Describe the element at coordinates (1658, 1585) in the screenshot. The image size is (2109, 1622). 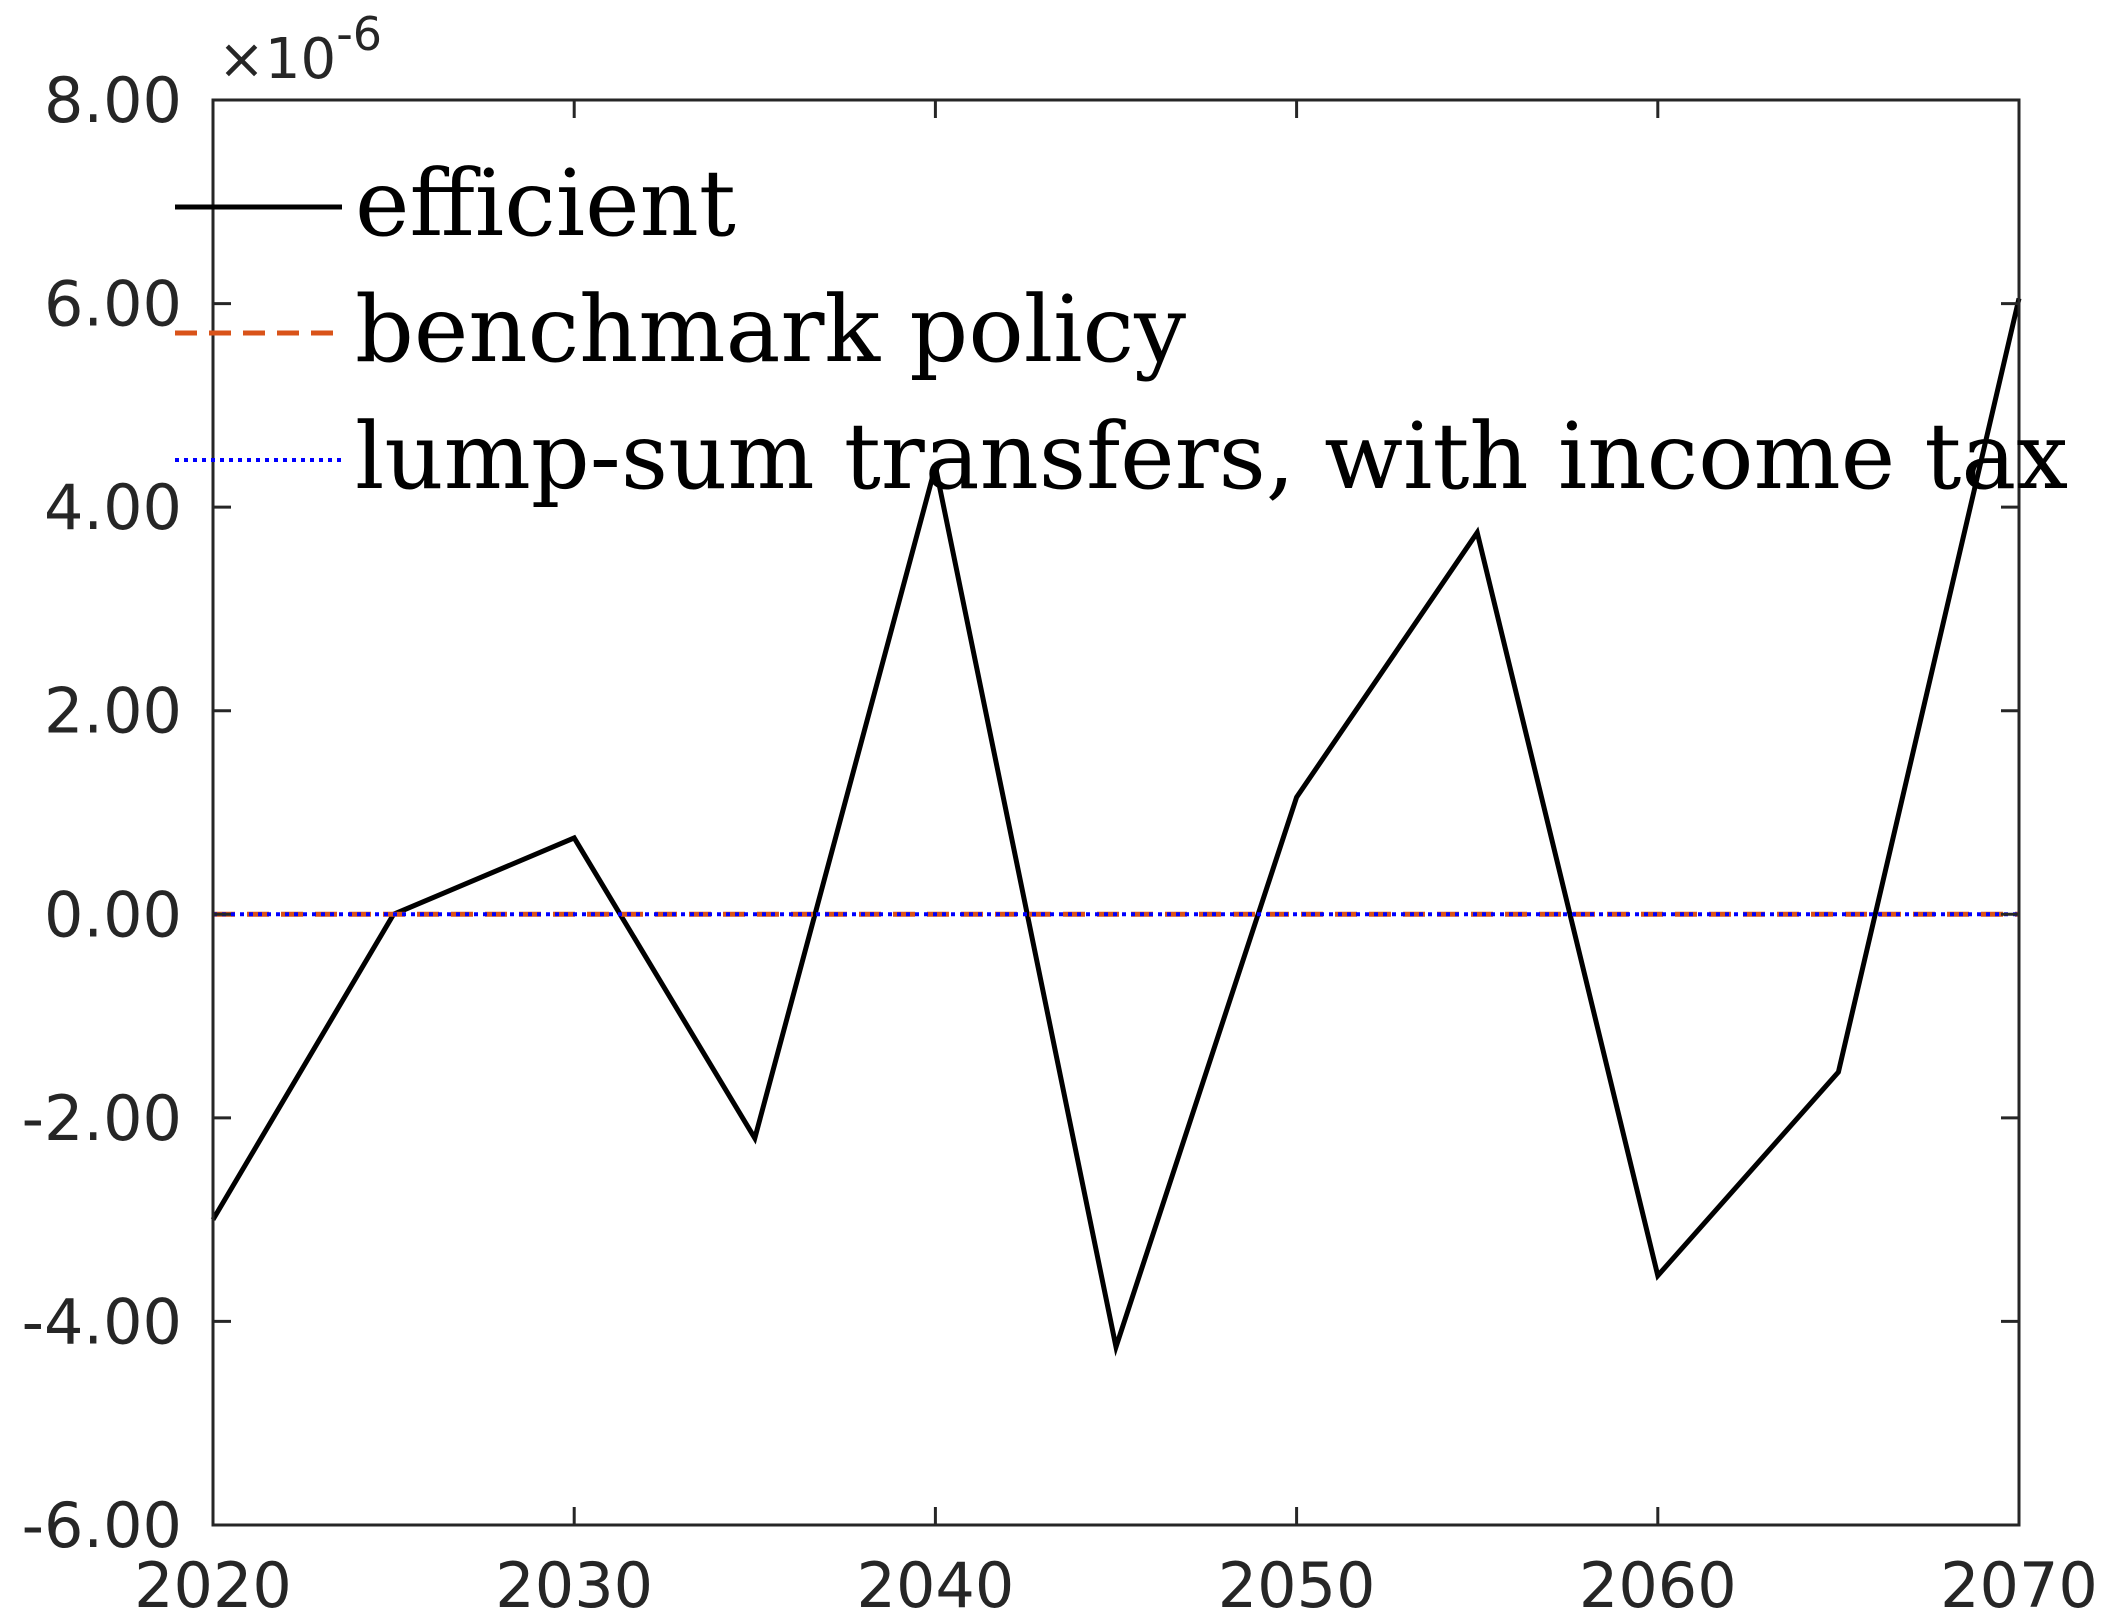
I see `x-tick-label-2060: 2060` at that location.